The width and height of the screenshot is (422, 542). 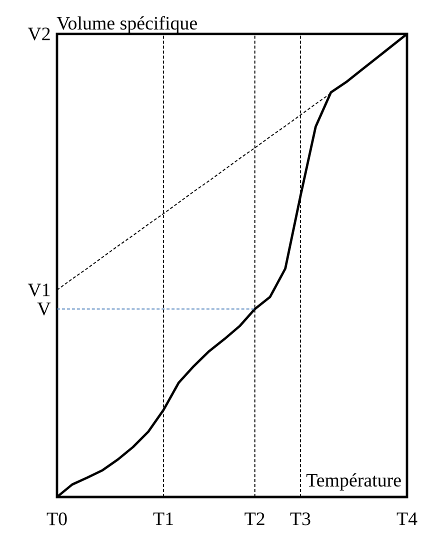 What do you see at coordinates (56, 519) in the screenshot?
I see `x-tick-label: T0` at bounding box center [56, 519].